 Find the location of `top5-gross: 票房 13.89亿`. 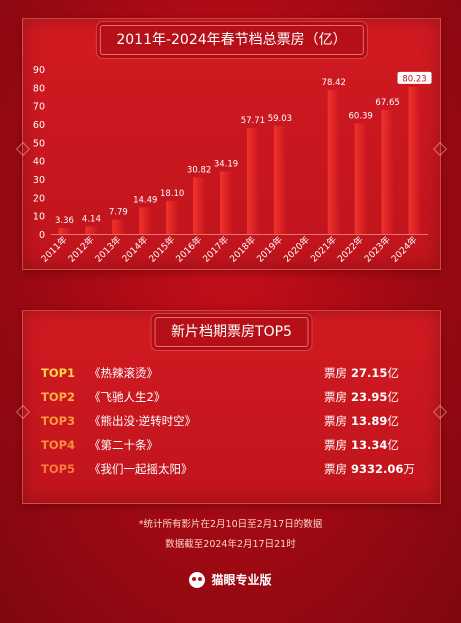

top5-gross: 票房 13.89亿 is located at coordinates (372, 421).